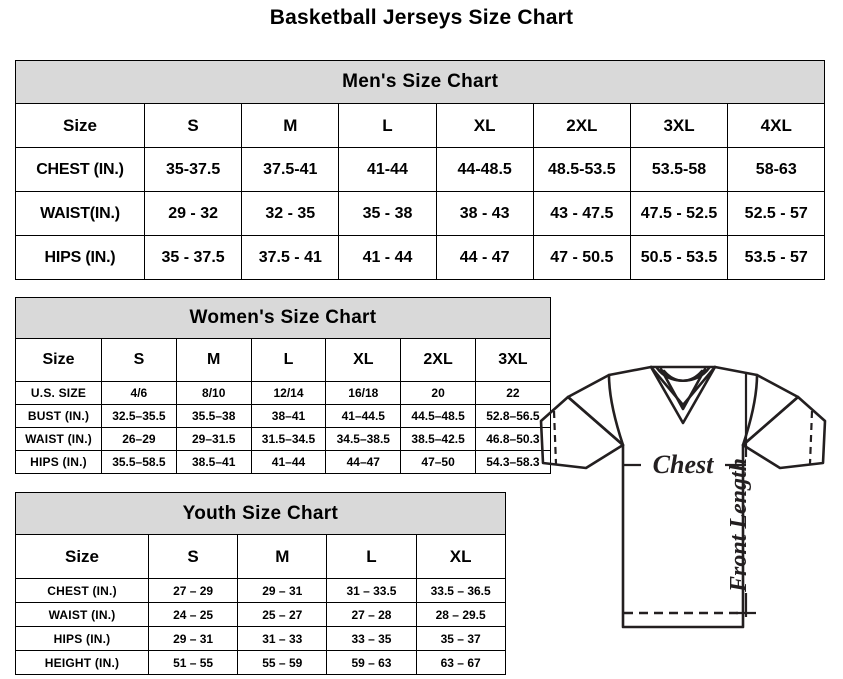 Image resolution: width=843 pixels, height=679 pixels. What do you see at coordinates (776, 169) in the screenshot?
I see `mens-cell-value: 58-63` at bounding box center [776, 169].